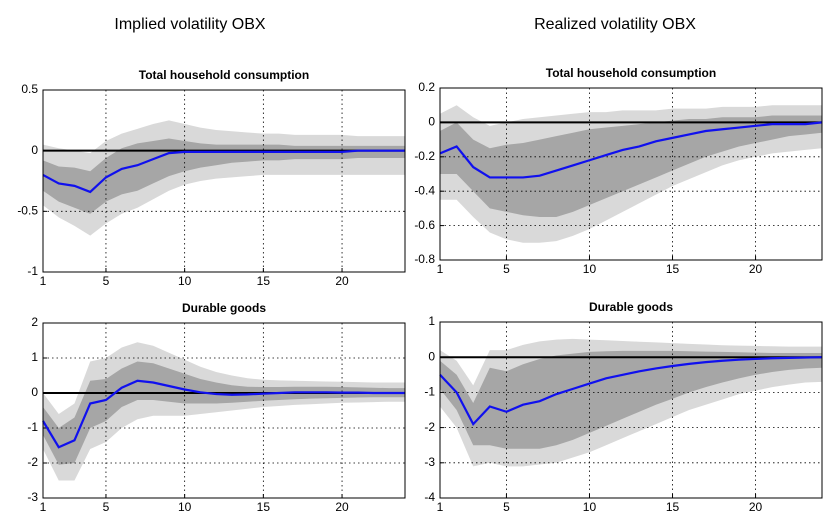 The width and height of the screenshot is (827, 517). Describe the element at coordinates (29, 89) in the screenshot. I see `y-tick-label: 0.5` at that location.